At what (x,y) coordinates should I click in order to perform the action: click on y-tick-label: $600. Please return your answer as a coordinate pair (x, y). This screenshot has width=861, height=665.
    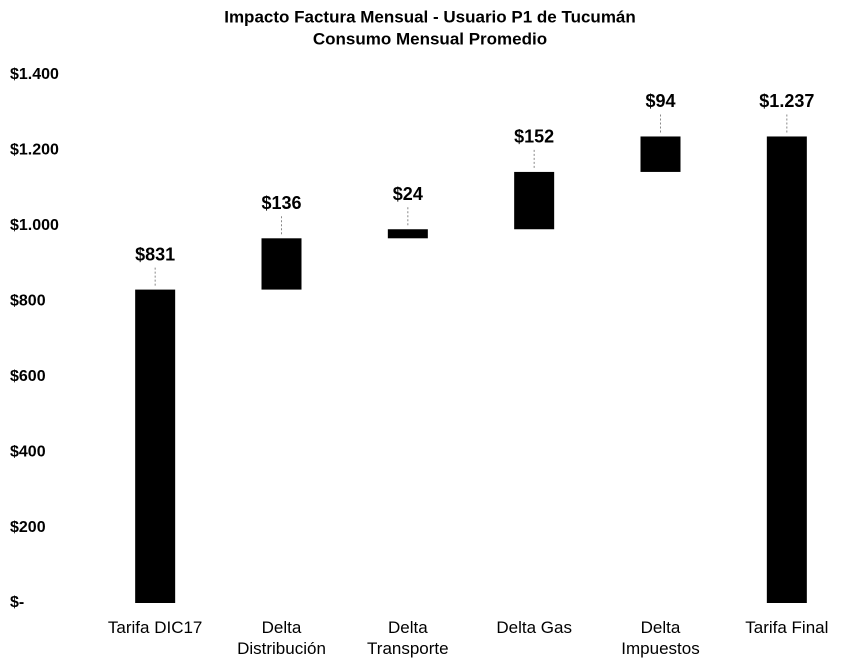
    Looking at the image, I should click on (28, 376).